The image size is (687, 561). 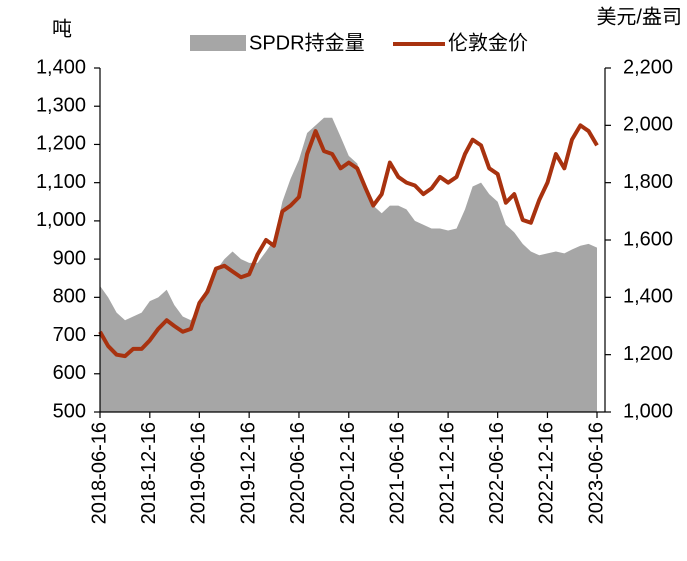 What do you see at coordinates (648, 125) in the screenshot?
I see `y2-tick-label: 2,000` at bounding box center [648, 125].